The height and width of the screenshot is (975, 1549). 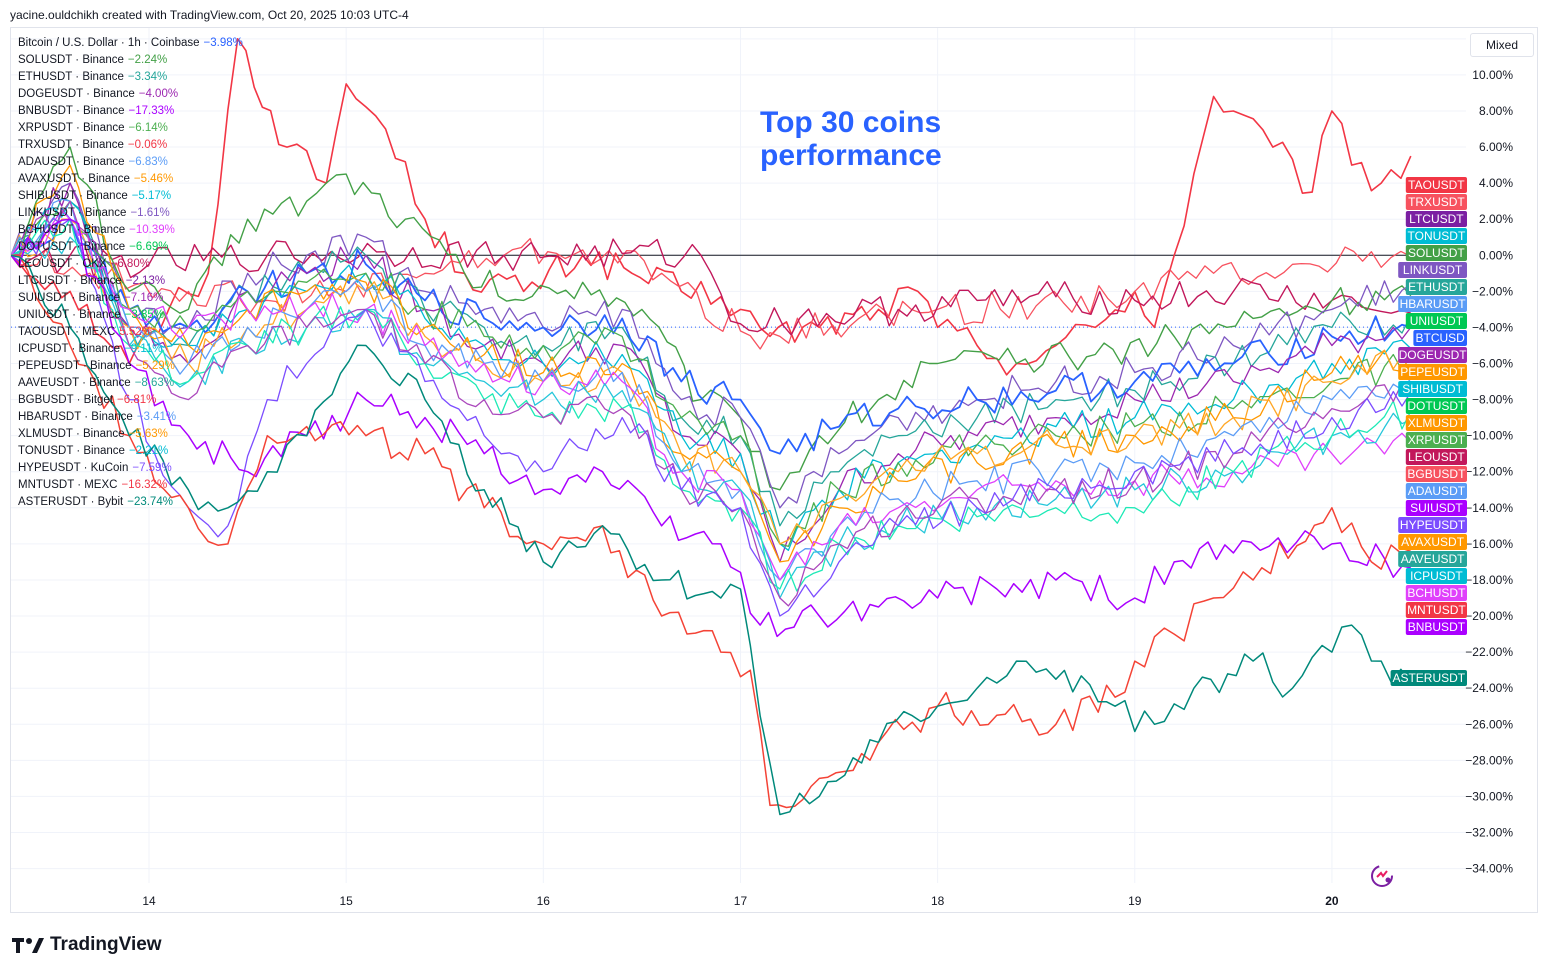 I want to click on legend-item: AVAXUSDT · Binance −5.46%, so click(x=130, y=179).